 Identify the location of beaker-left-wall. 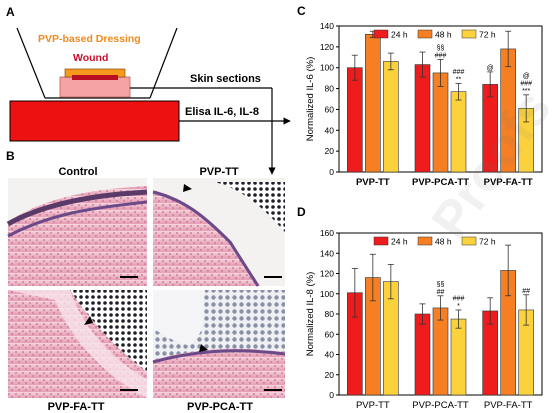
(31, 63).